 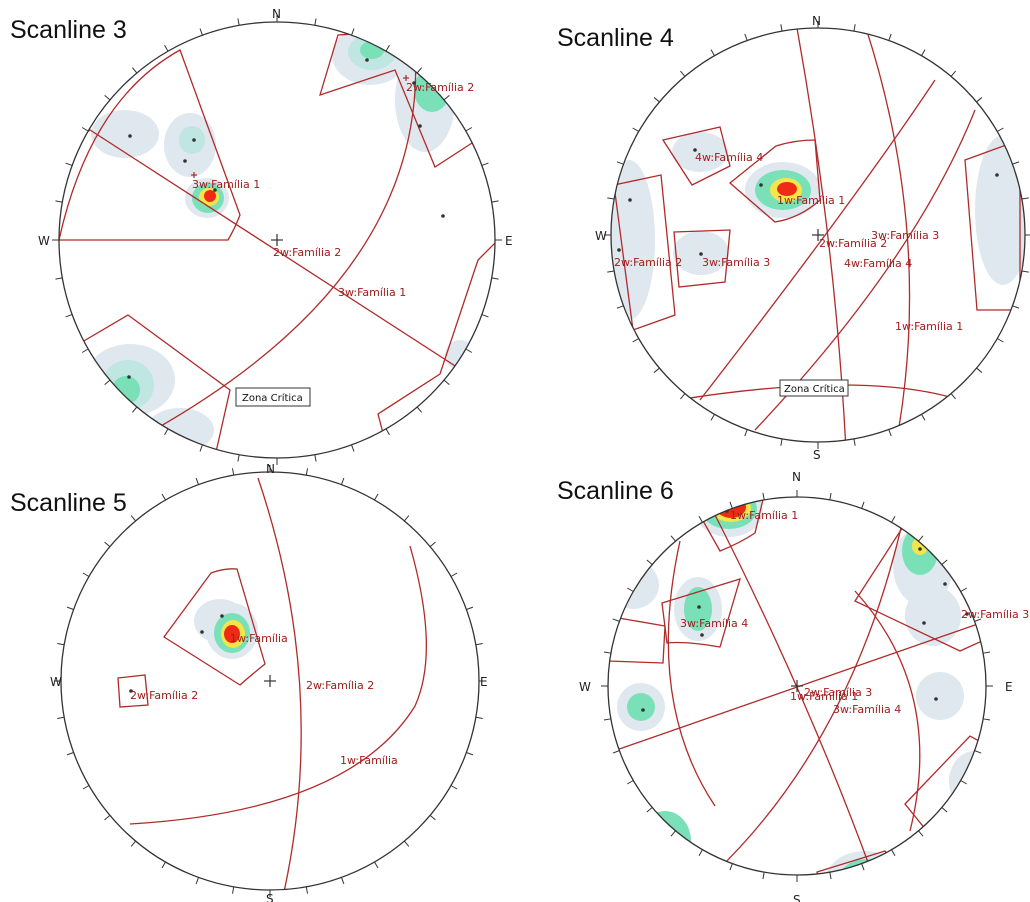 I want to click on label-1w-familia-1-plane: 1w:Família 1, so click(x=824, y=696).